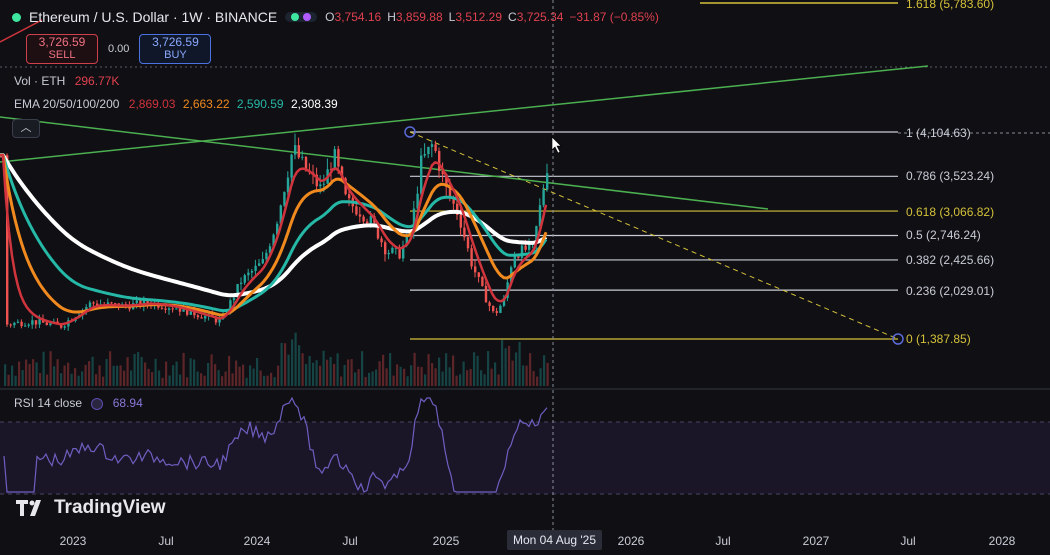 The image size is (1050, 555). I want to click on alert-dot-icon, so click(307, 17).